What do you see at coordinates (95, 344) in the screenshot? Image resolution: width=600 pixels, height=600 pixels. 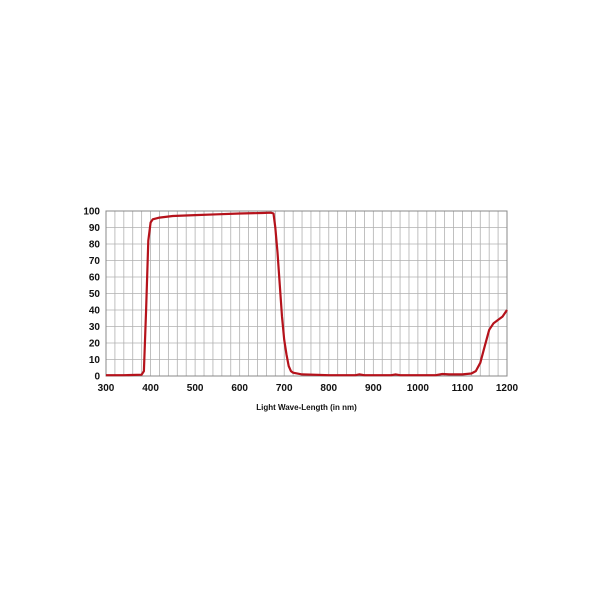 I see `y-tick-label: 20` at bounding box center [95, 344].